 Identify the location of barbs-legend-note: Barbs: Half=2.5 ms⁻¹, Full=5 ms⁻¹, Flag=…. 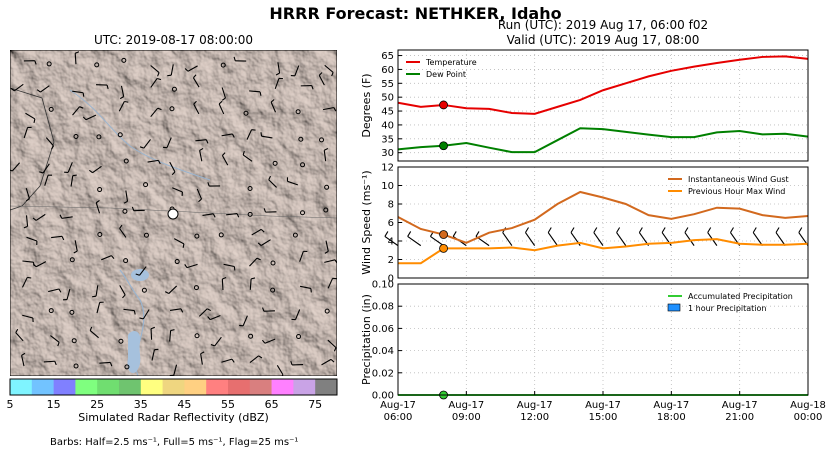
(174, 442).